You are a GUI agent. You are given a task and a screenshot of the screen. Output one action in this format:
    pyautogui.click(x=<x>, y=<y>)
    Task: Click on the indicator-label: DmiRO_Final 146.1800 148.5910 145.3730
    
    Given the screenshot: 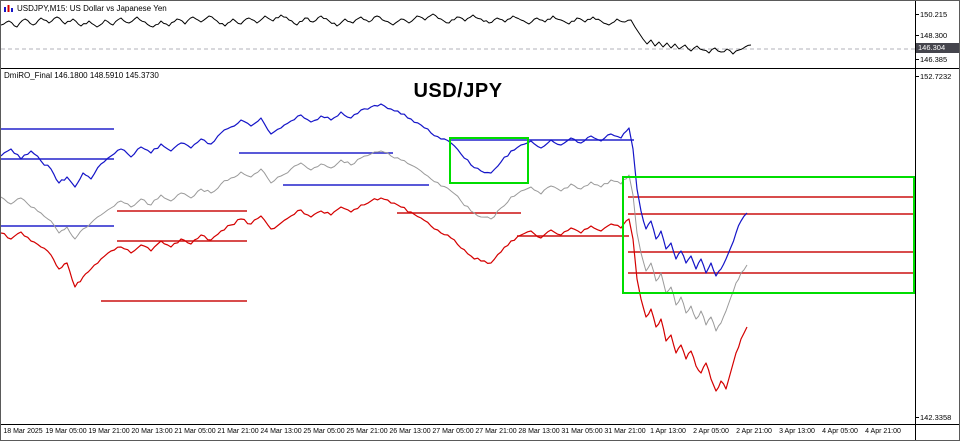 What is the action you would take?
    pyautogui.click(x=81, y=75)
    